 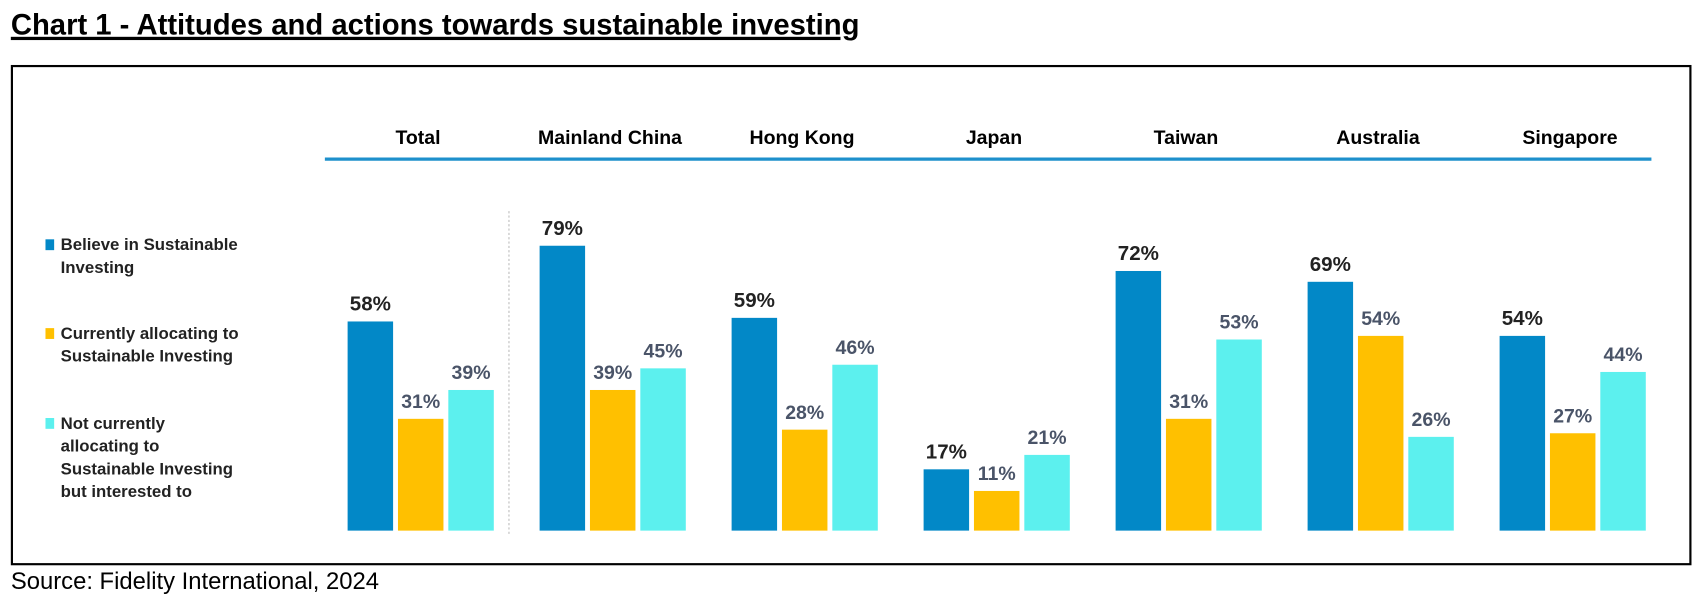 What do you see at coordinates (98, 267) in the screenshot?
I see `legend-label: Investing` at bounding box center [98, 267].